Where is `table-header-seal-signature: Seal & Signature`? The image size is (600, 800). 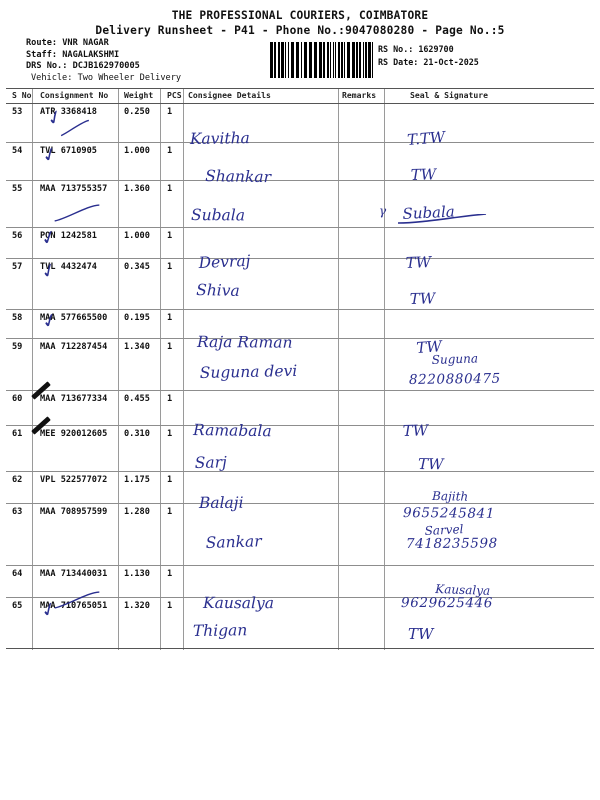 table-header-seal-signature: Seal & Signature is located at coordinates (449, 95).